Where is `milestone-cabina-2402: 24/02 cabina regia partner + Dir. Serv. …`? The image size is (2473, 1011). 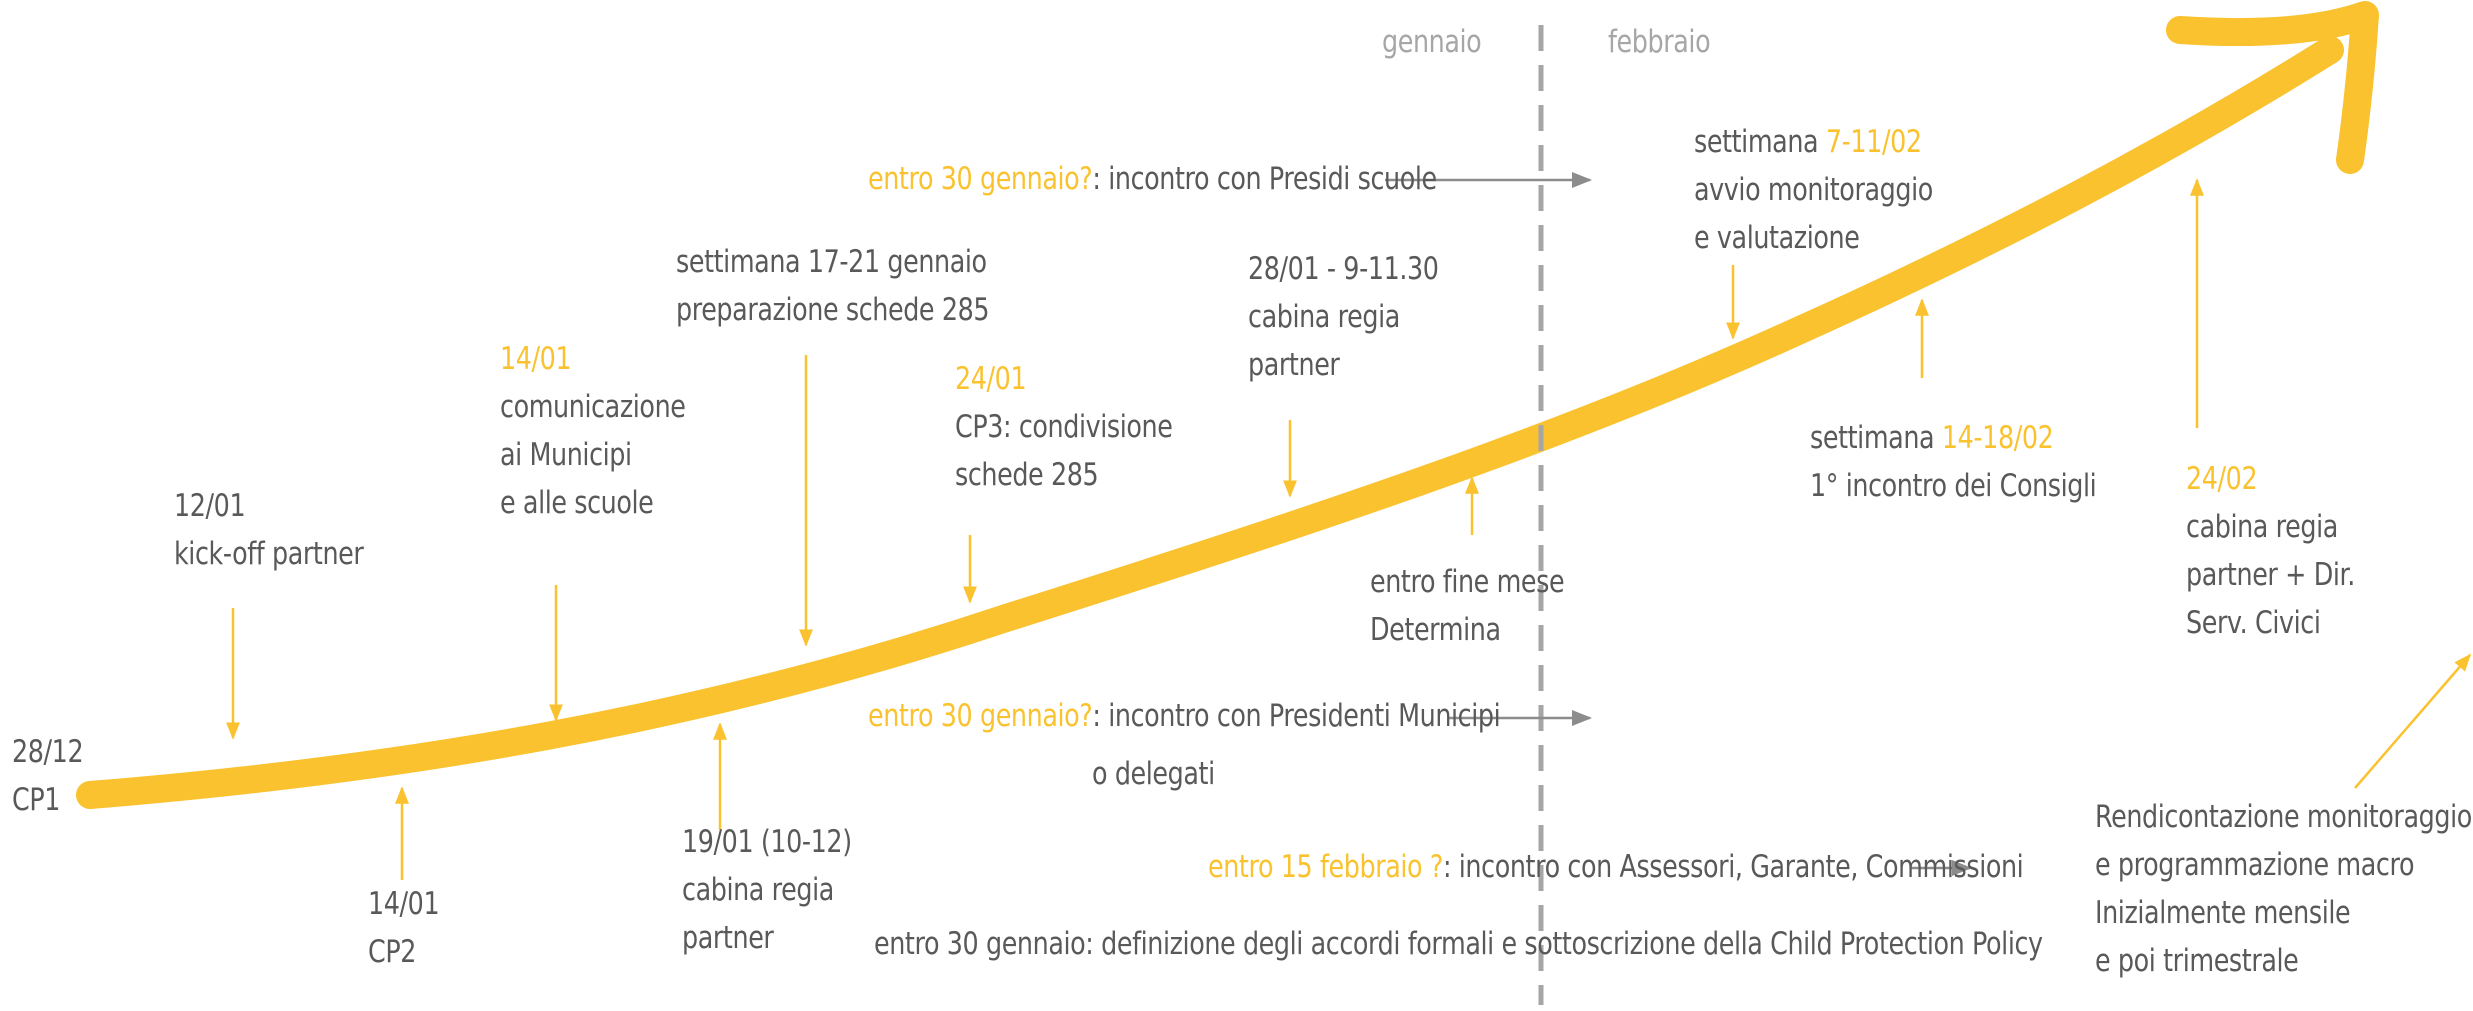 milestone-cabina-2402: 24/02 cabina regia partner + Dir. Serv. … is located at coordinates (2270, 551).